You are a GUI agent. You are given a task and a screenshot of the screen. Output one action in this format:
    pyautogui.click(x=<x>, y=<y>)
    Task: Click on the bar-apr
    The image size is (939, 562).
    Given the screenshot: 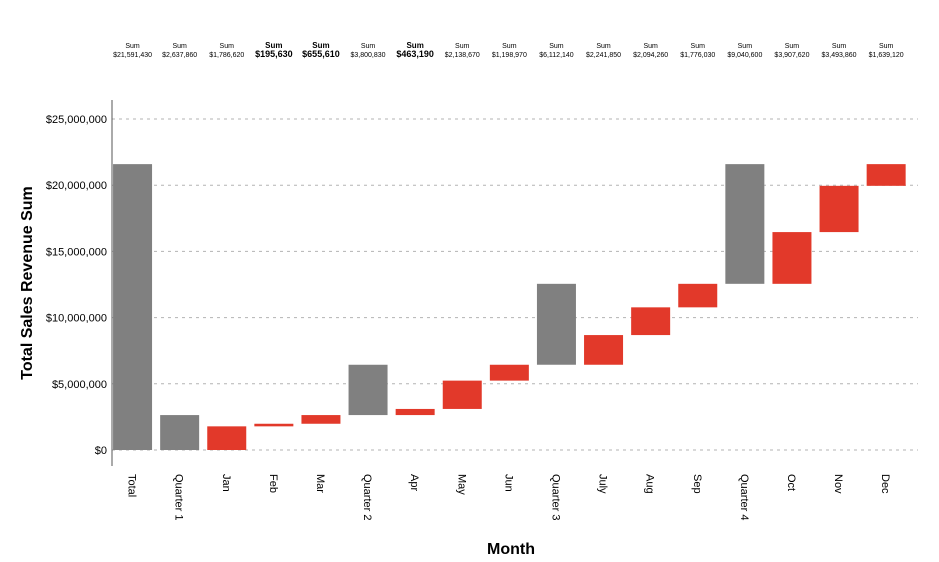 What is the action you would take?
    pyautogui.click(x=415, y=412)
    